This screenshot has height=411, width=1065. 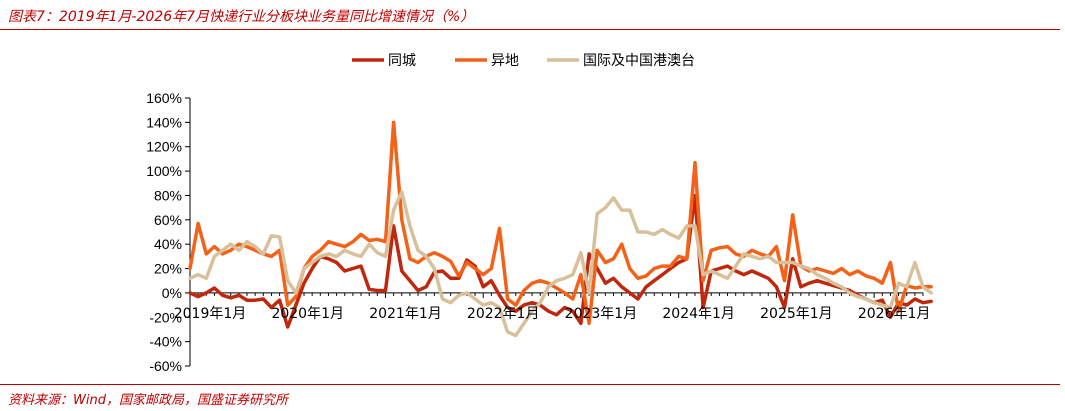 What do you see at coordinates (307, 314) in the screenshot?
I see `x-tick-label: 2020年1月` at bounding box center [307, 314].